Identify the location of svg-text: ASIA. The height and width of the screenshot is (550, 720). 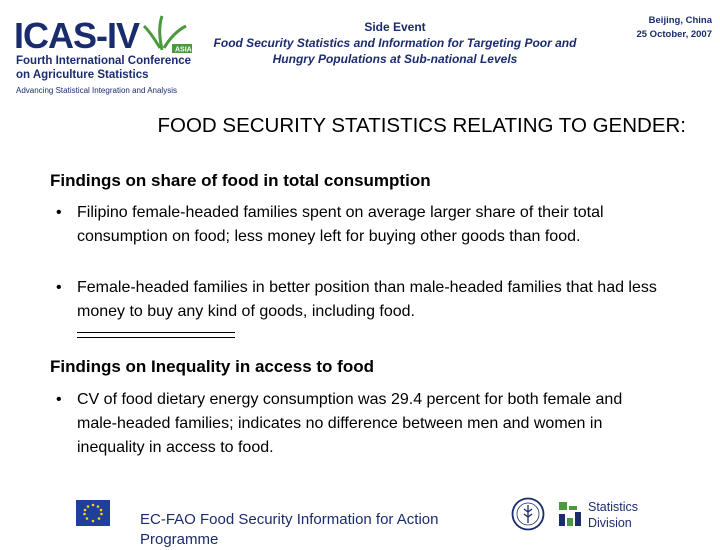
(183, 50).